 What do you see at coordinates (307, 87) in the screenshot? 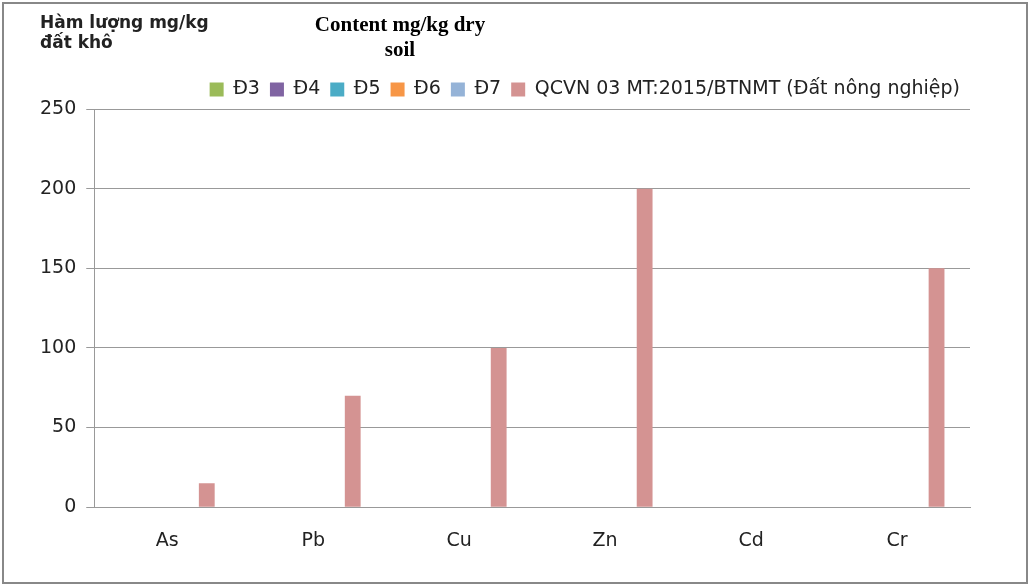
I see `legend-label: Đ4` at bounding box center [307, 87].